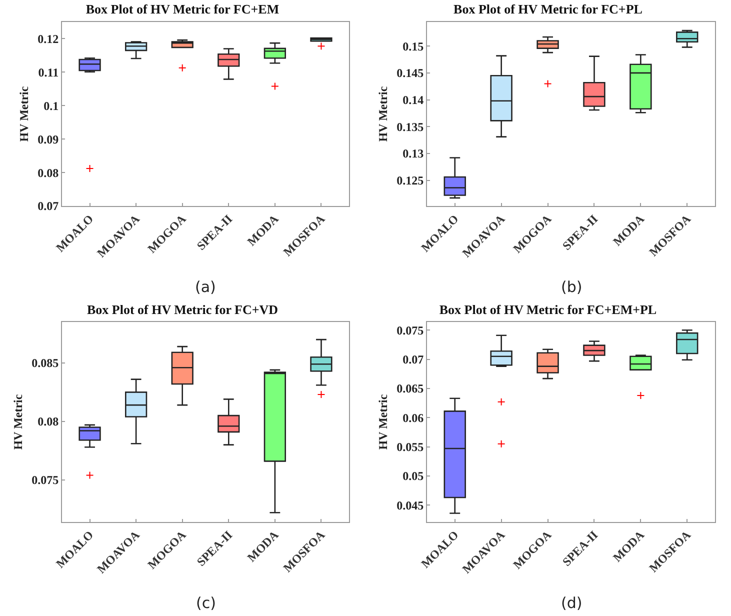 The height and width of the screenshot is (616, 731). I want to click on y-tick-label: 0.14, so click(413, 99).